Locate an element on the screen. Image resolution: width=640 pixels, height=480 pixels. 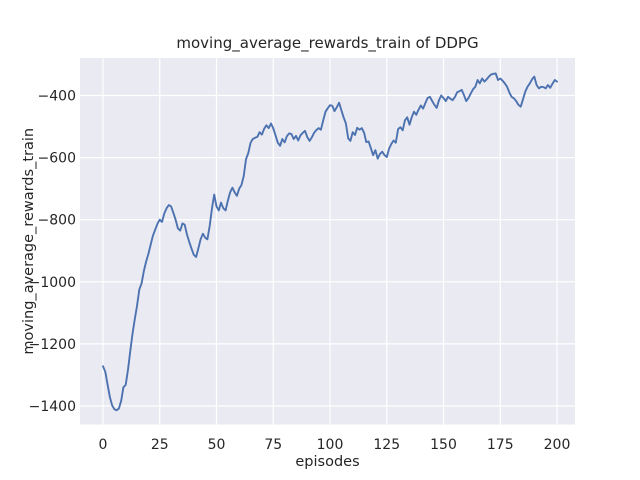
y-axis-label: moving_average_rewards_train is located at coordinates (29, 241).